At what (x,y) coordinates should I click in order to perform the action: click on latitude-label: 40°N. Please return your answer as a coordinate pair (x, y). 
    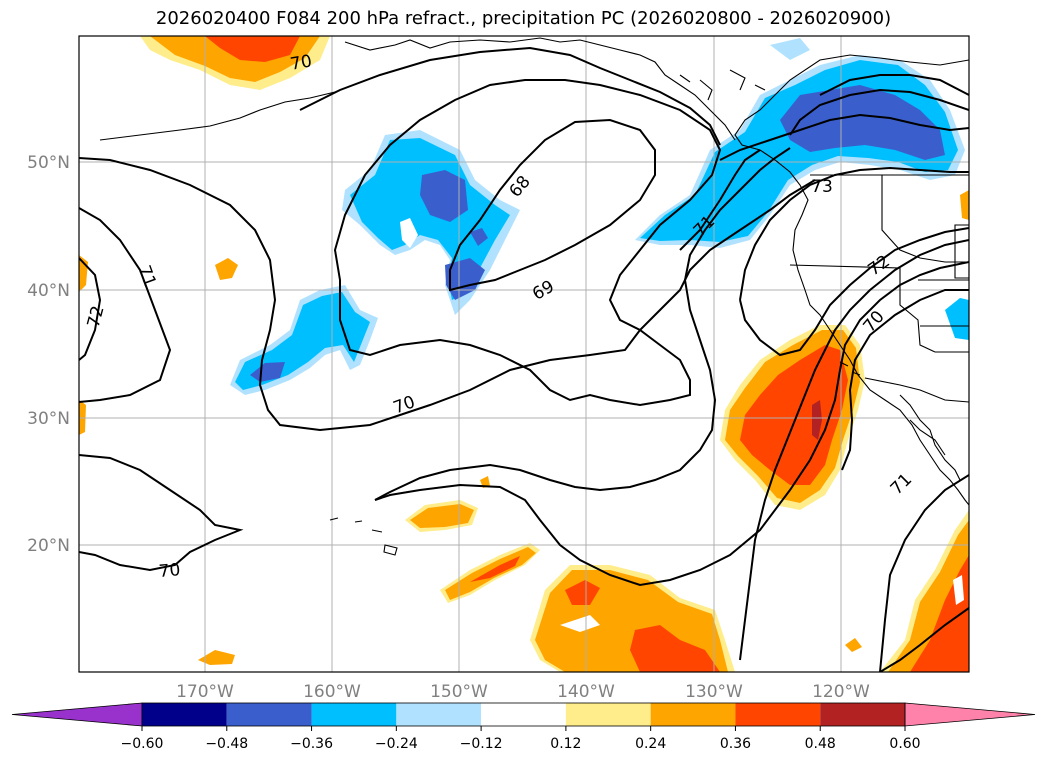
    Looking at the image, I should click on (48, 291).